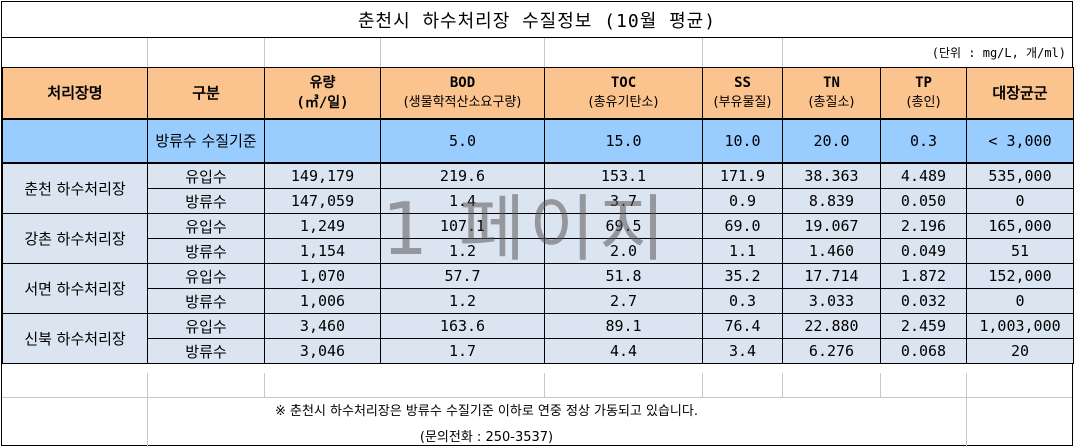  What do you see at coordinates (322, 103) in the screenshot?
I see `header-flow-unit: (㎥/일)` at bounding box center [322, 103].